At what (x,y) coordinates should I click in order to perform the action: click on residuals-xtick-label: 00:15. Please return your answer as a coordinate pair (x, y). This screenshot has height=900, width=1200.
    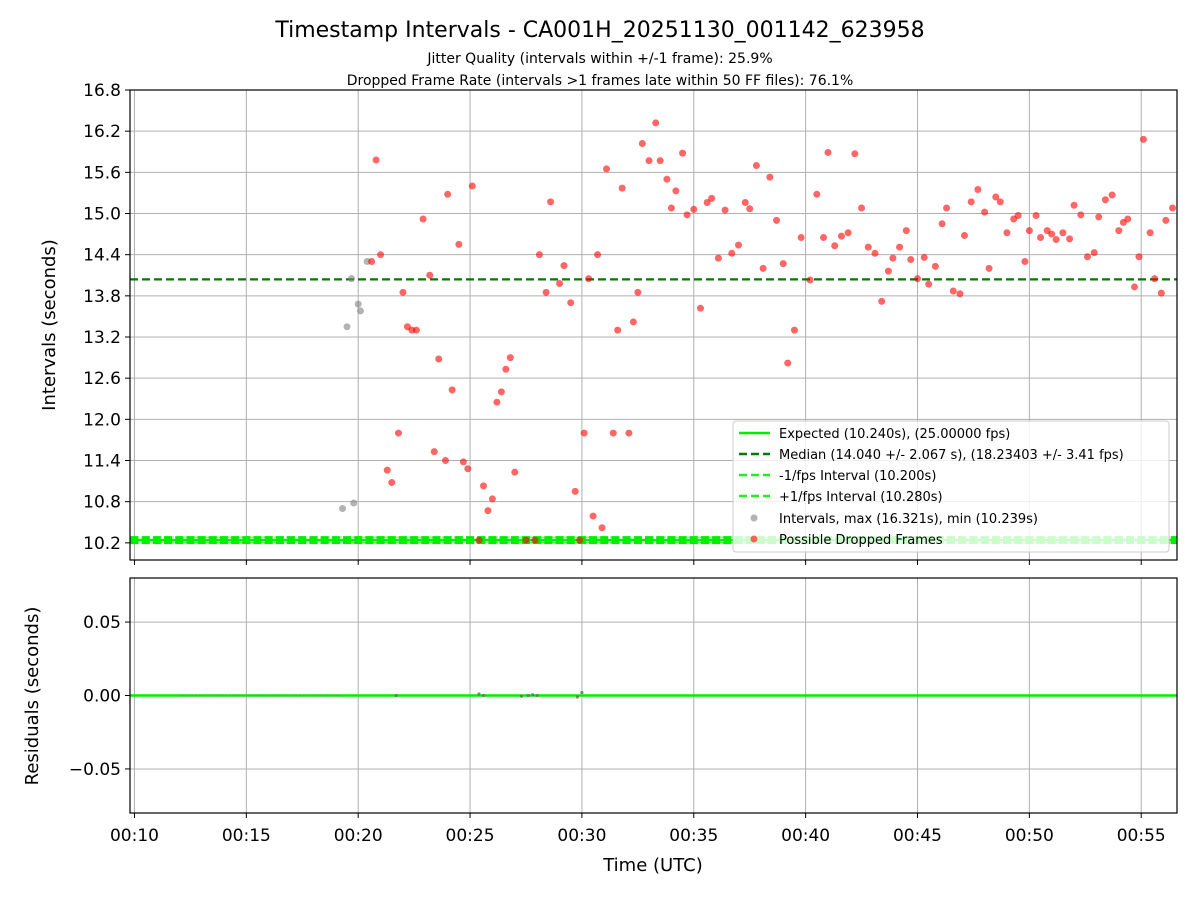
    Looking at the image, I should click on (246, 836).